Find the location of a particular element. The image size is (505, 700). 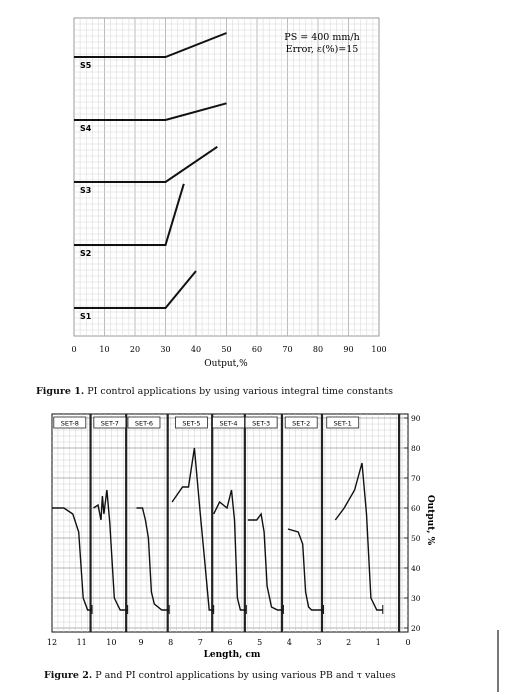

figure2-set-label: SET-3 is located at coordinates (261, 424).